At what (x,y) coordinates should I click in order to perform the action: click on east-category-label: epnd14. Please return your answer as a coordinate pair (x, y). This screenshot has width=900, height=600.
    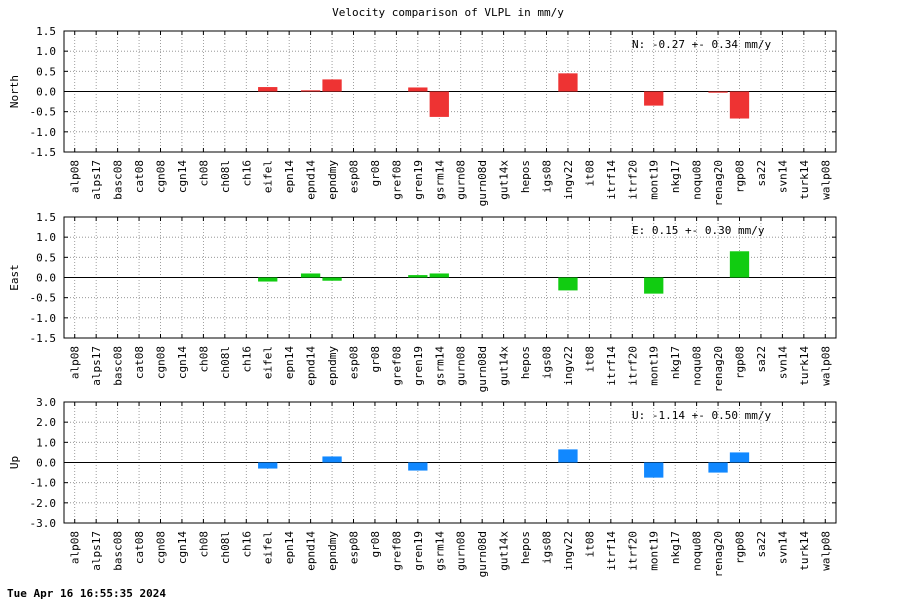
    Looking at the image, I should click on (311, 366).